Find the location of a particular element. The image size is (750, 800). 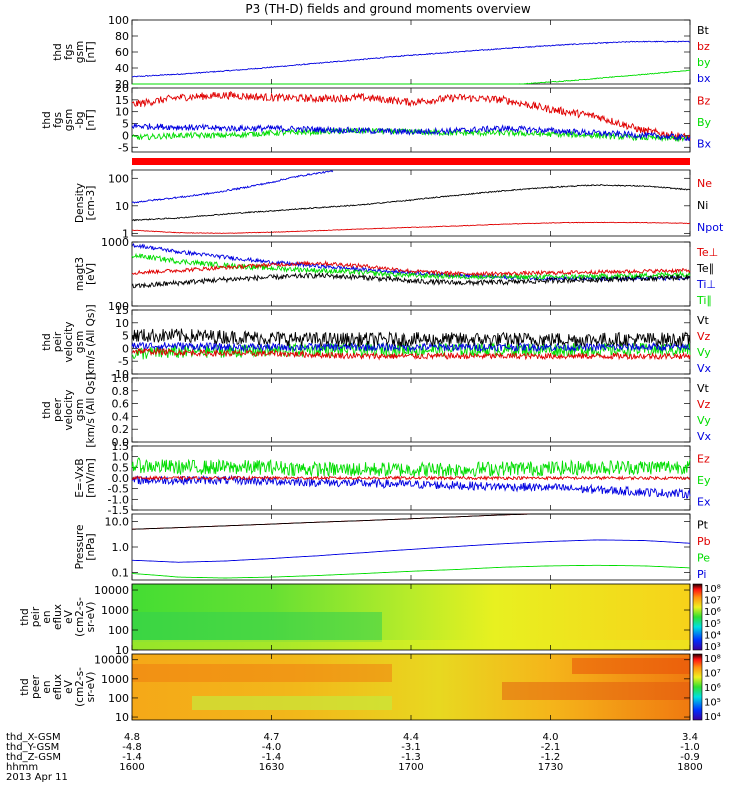

x-axis-value: 4.0 is located at coordinates (551, 737).